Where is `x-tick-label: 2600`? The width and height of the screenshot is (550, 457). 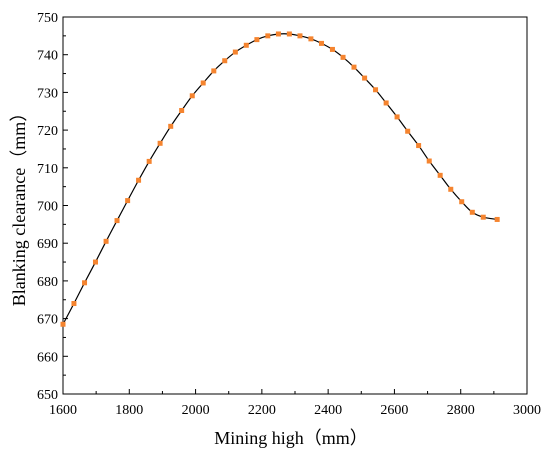
x-tick-label: 2600 is located at coordinates (394, 410).